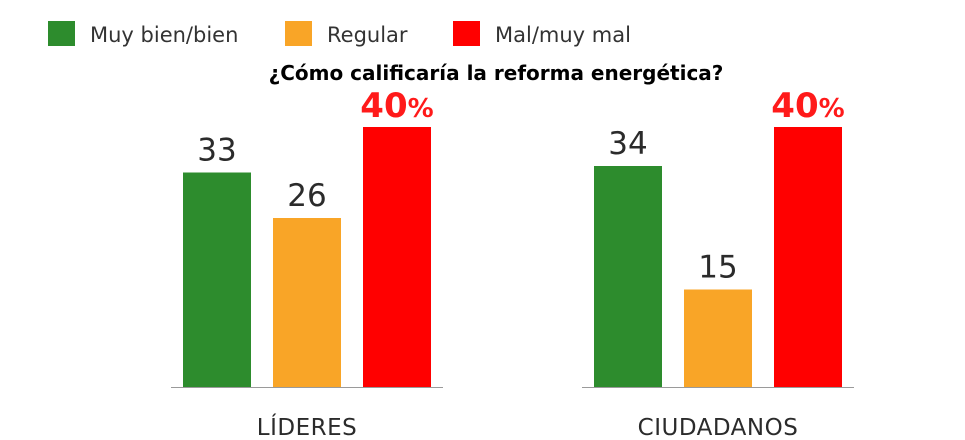 This screenshot has width=965, height=440. What do you see at coordinates (718, 427) in the screenshot?
I see `category-label-ciudadanos: CIUDADANOS` at bounding box center [718, 427].